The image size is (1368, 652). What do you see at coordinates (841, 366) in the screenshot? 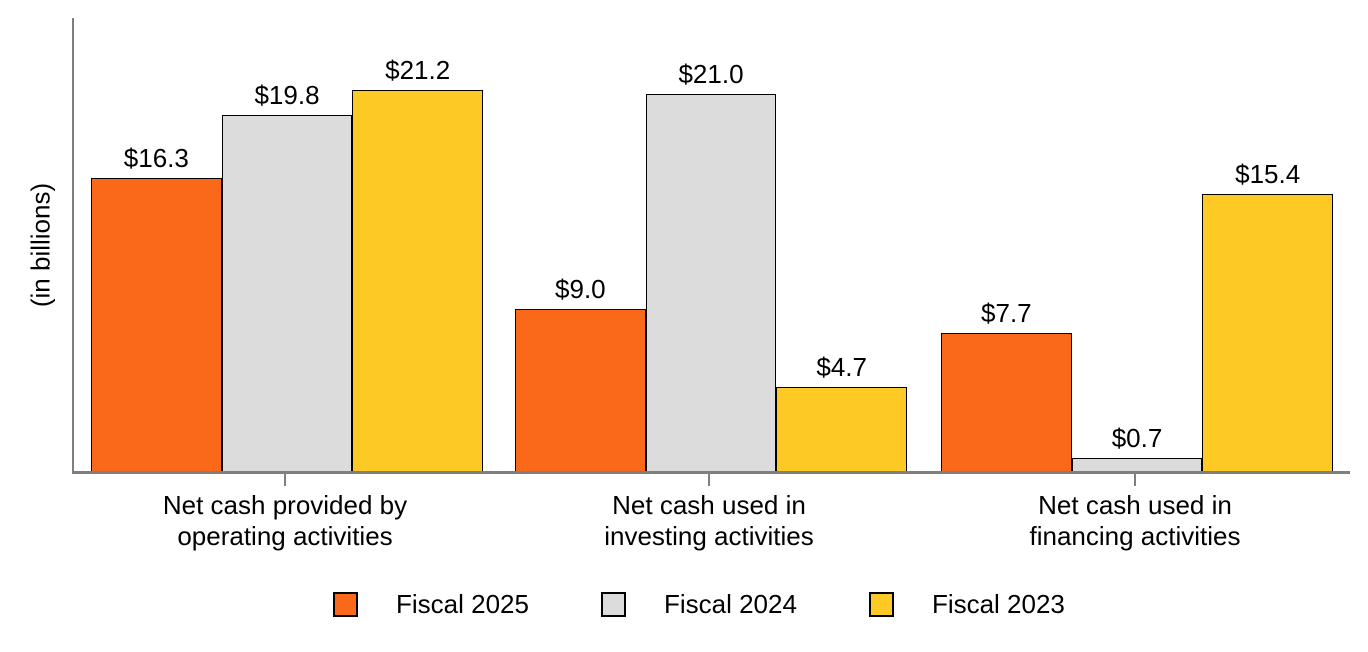
I see `bar-value-label: $4.7` at bounding box center [841, 366].